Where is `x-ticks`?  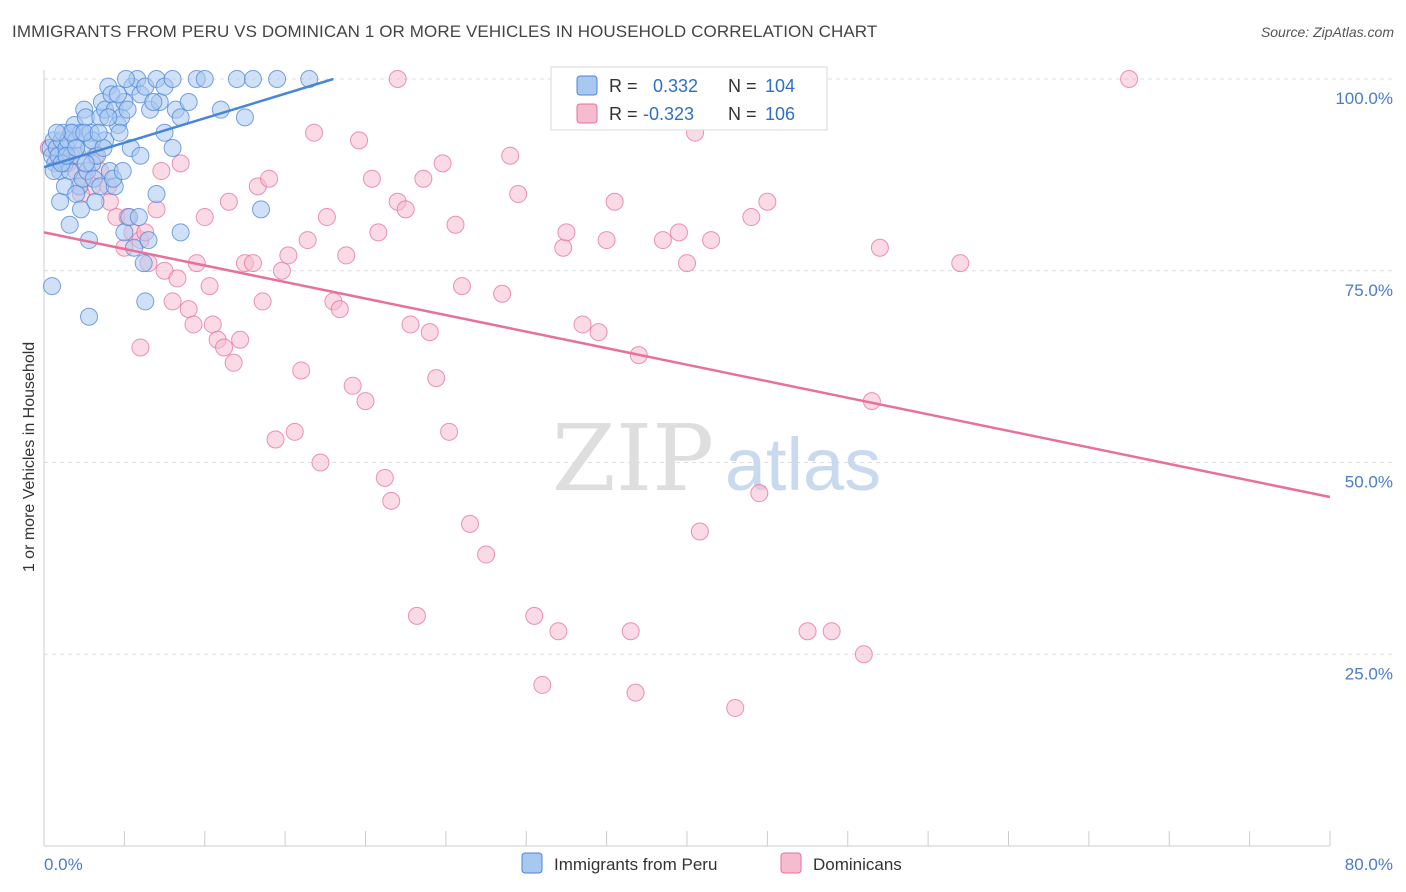
x-ticks is located at coordinates (687, 838).